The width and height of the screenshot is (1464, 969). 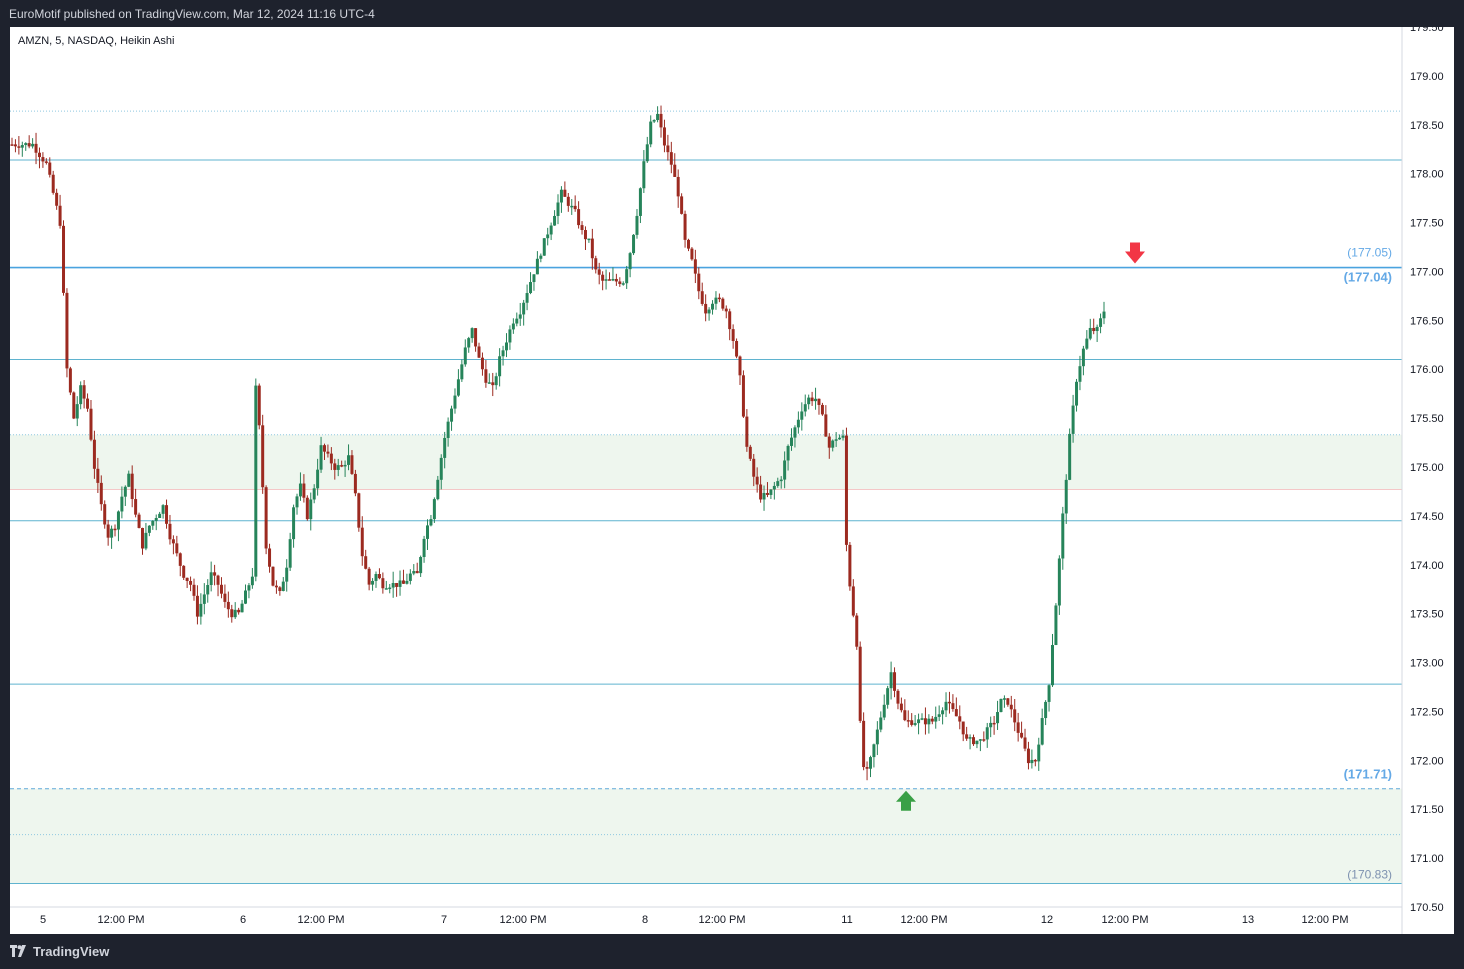 What do you see at coordinates (906, 800) in the screenshot?
I see `buy-arrow-icon` at bounding box center [906, 800].